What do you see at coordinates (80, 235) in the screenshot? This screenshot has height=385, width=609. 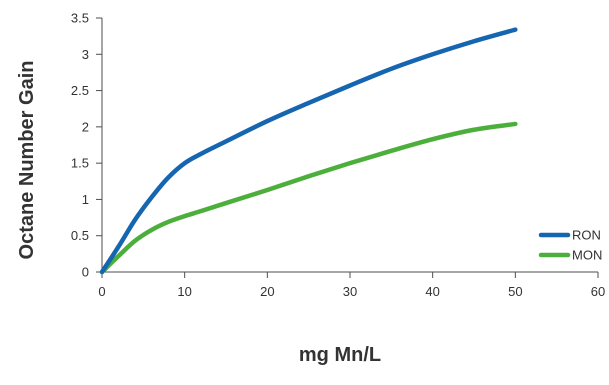 I see `y-tick-label: 0.5` at bounding box center [80, 235].